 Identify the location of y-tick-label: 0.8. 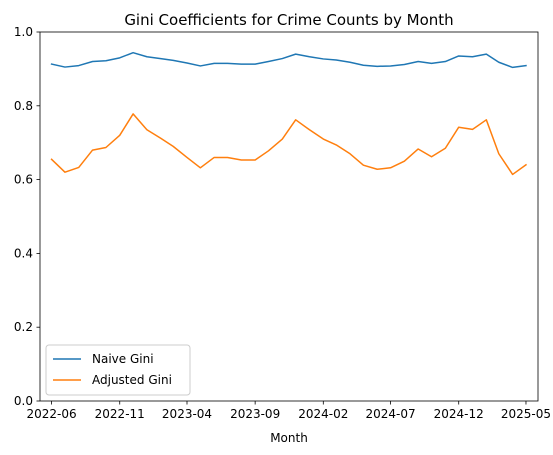
(23, 106).